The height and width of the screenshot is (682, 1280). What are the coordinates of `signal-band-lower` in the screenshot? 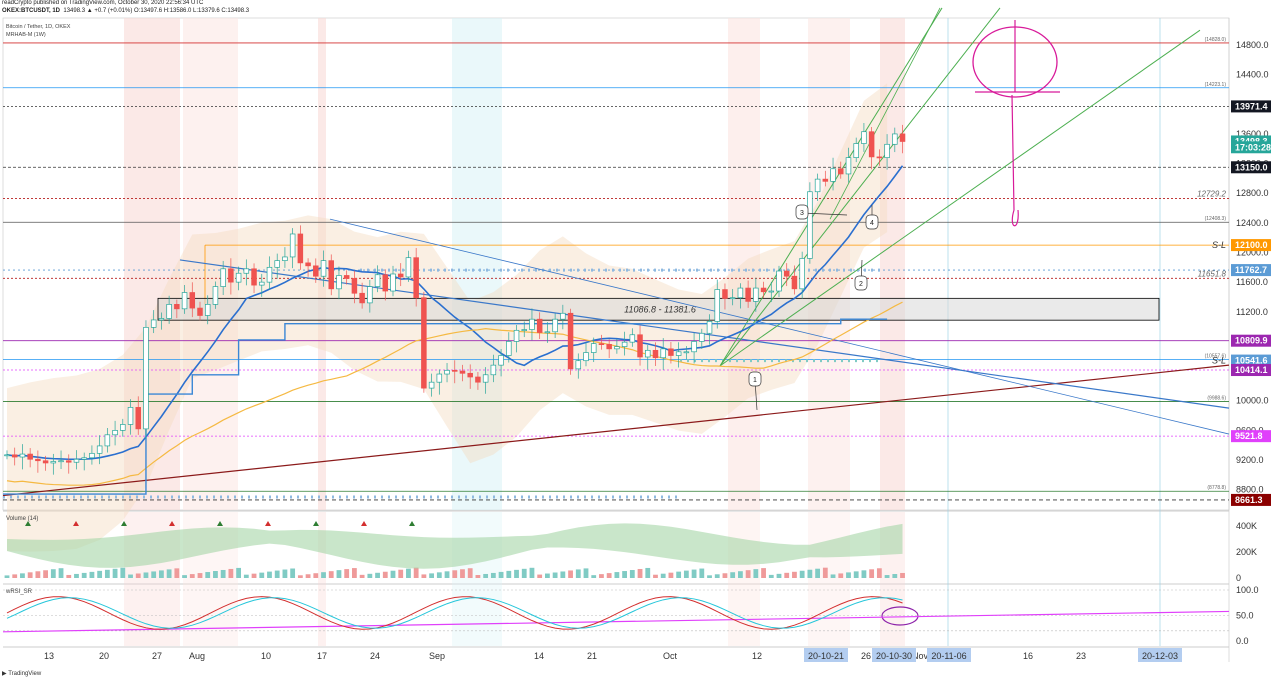 It's located at (829, 579).